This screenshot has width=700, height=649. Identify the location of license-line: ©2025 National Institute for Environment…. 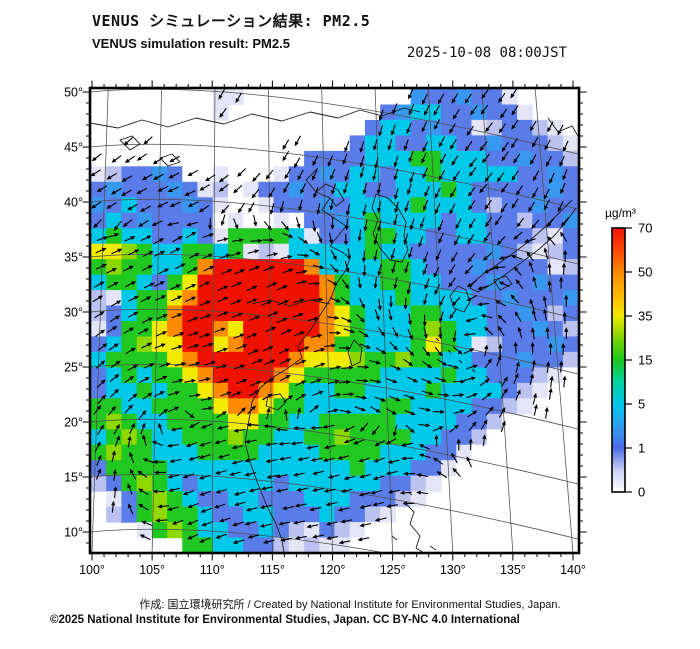
(285, 620).